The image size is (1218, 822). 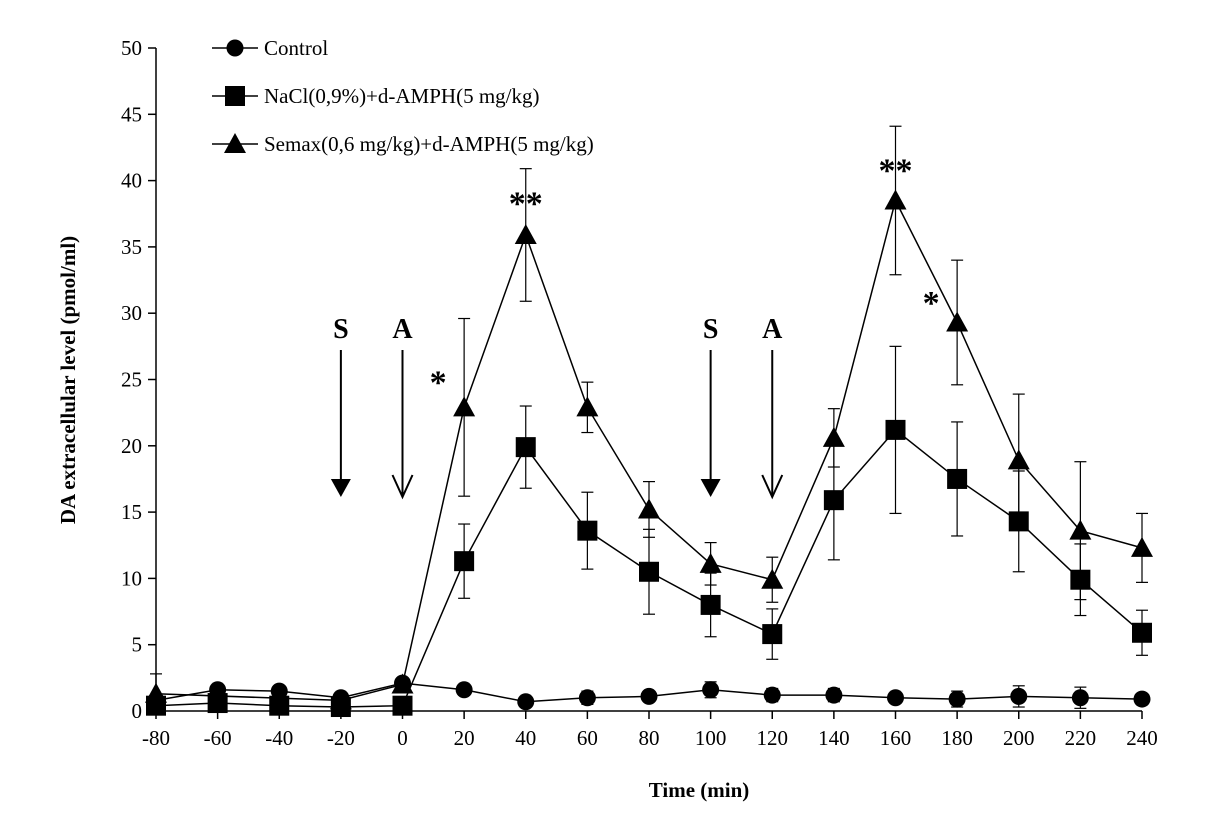 I want to click on x-tick-label: 120, so click(x=773, y=738).